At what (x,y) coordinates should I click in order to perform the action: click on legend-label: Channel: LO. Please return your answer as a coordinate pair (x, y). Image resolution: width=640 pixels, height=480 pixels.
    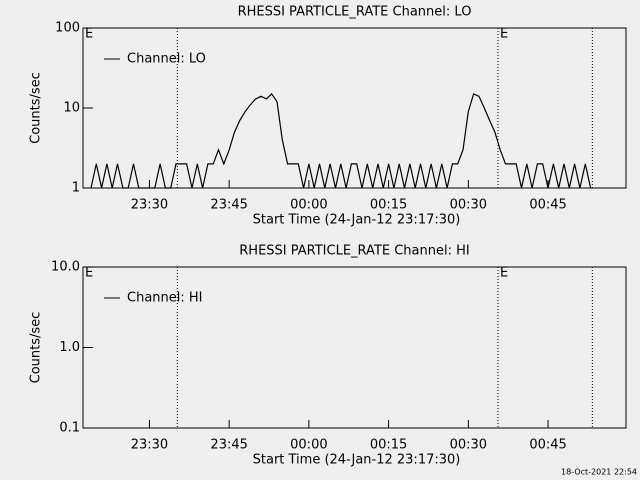
    Looking at the image, I should click on (166, 59).